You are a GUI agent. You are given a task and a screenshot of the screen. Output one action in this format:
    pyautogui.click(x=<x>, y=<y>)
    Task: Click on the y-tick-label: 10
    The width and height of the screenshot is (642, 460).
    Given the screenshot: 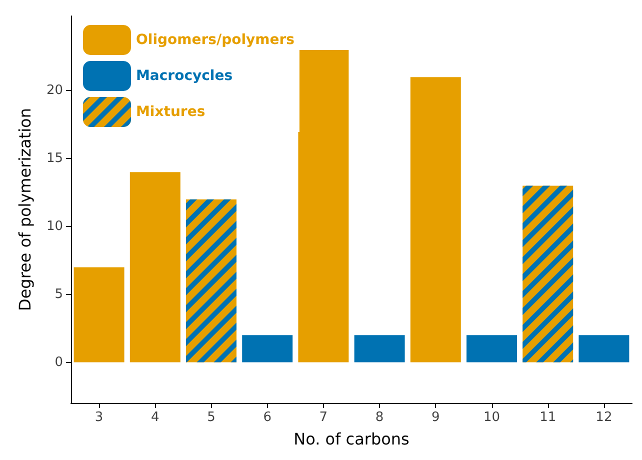 What is the action you would take?
    pyautogui.click(x=54, y=226)
    